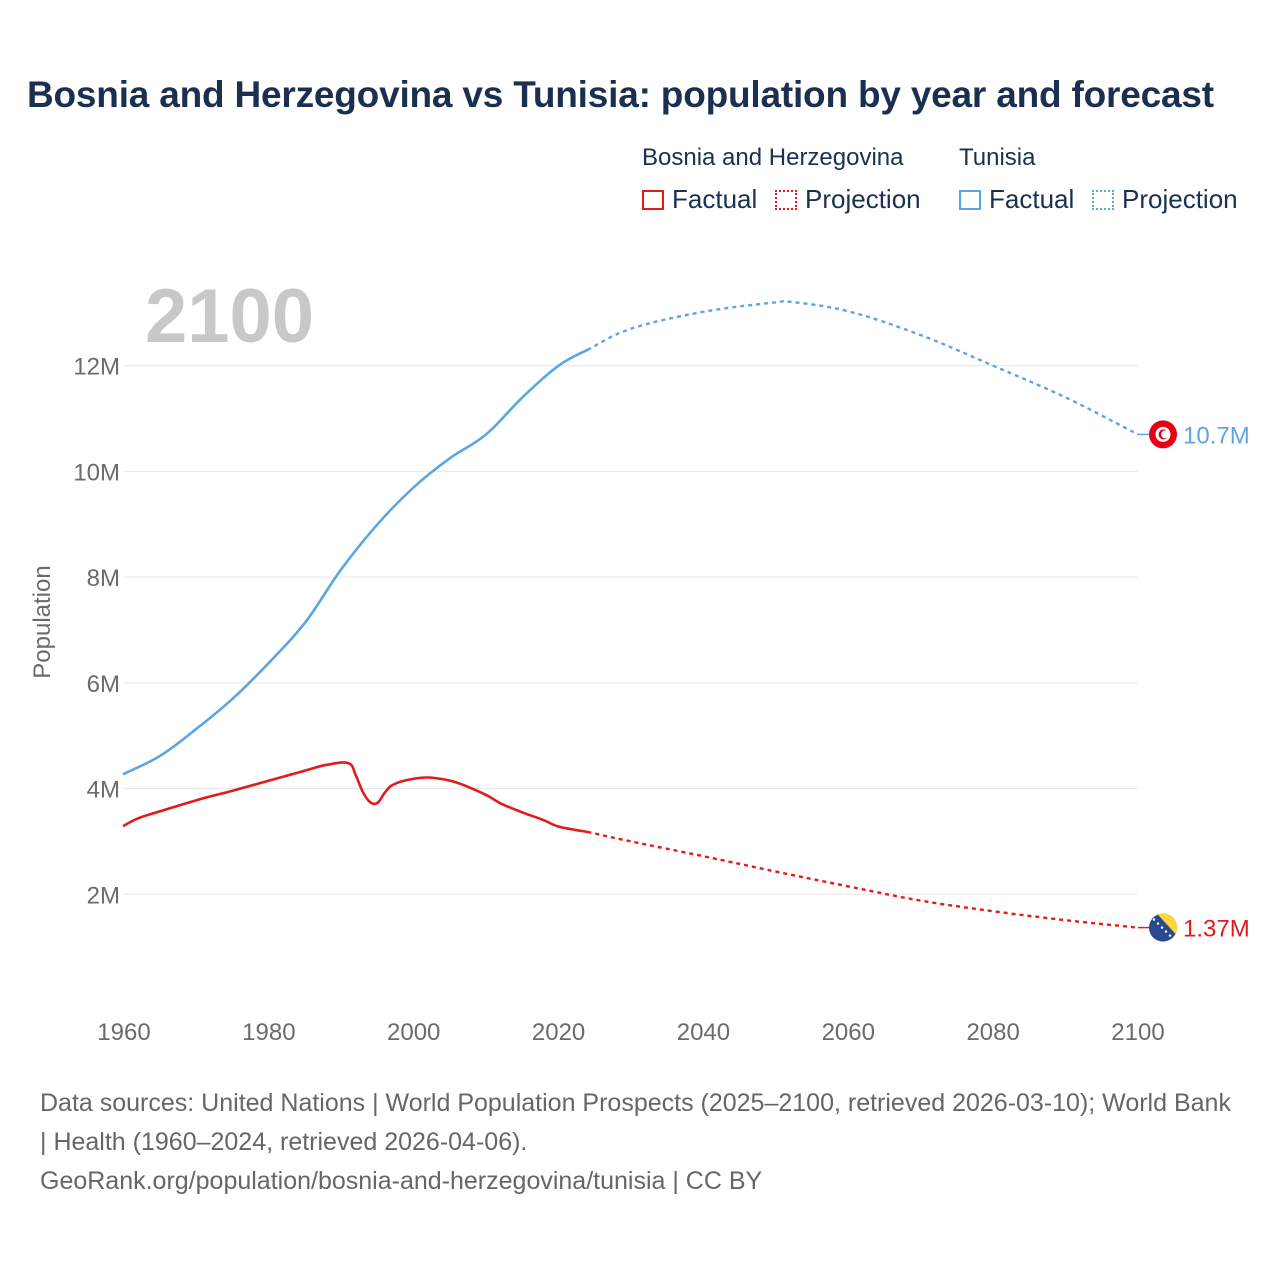 This screenshot has width=1280, height=1280. What do you see at coordinates (96, 632) in the screenshot?
I see `y-axis-ticks: 2M 4M 6M 8M 10M 12M` at bounding box center [96, 632].